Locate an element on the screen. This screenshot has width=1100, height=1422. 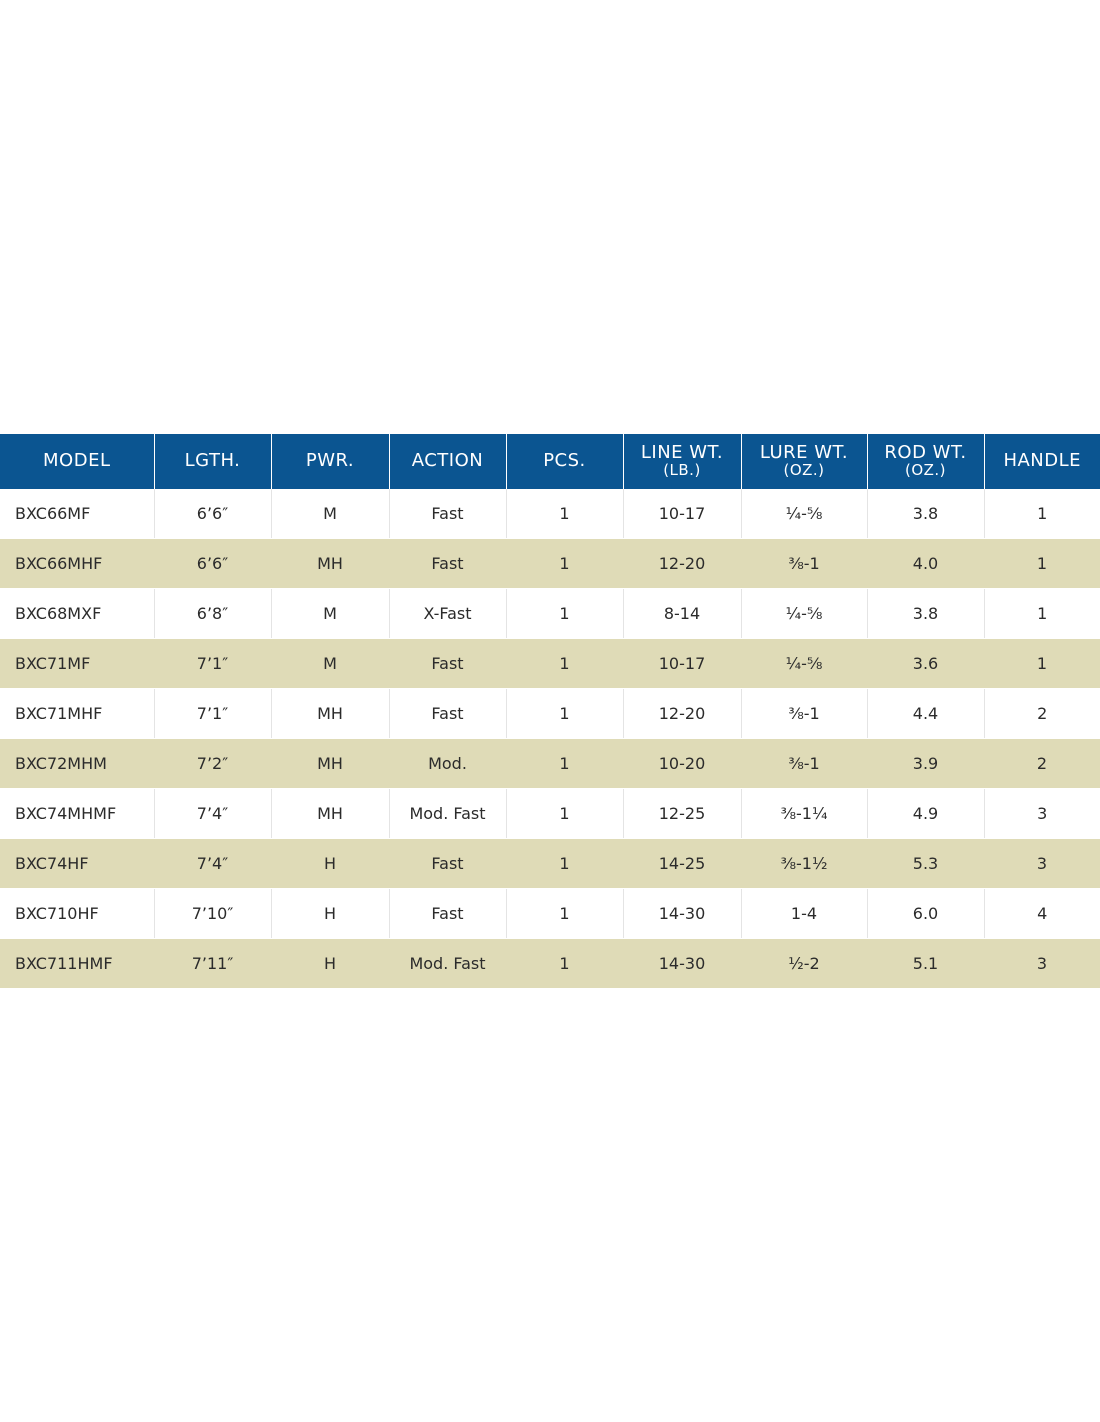
column-header-lure-weight: LURE WT. (OZ.) is located at coordinates (804, 461).